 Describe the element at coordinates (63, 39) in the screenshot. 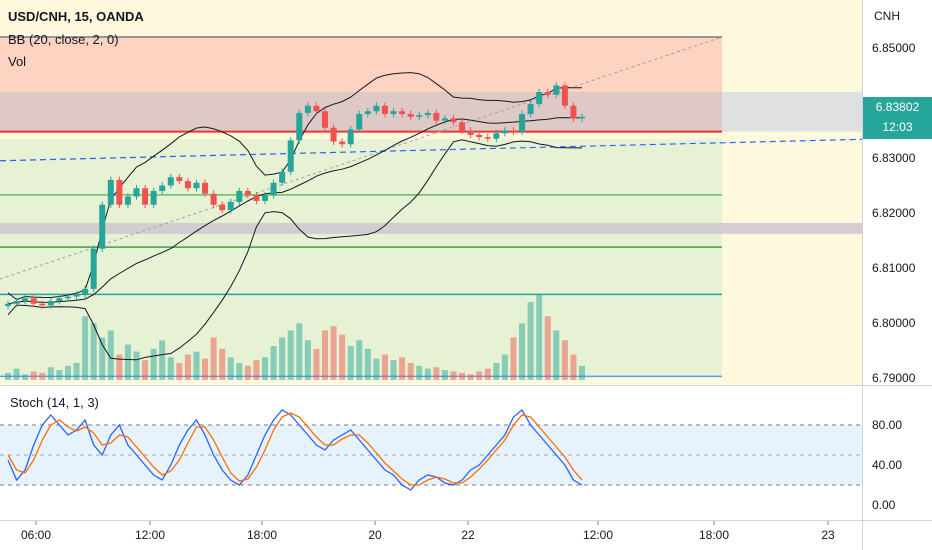

I see `bb-indicator-label: BB (20, close, 2, 0)` at that location.